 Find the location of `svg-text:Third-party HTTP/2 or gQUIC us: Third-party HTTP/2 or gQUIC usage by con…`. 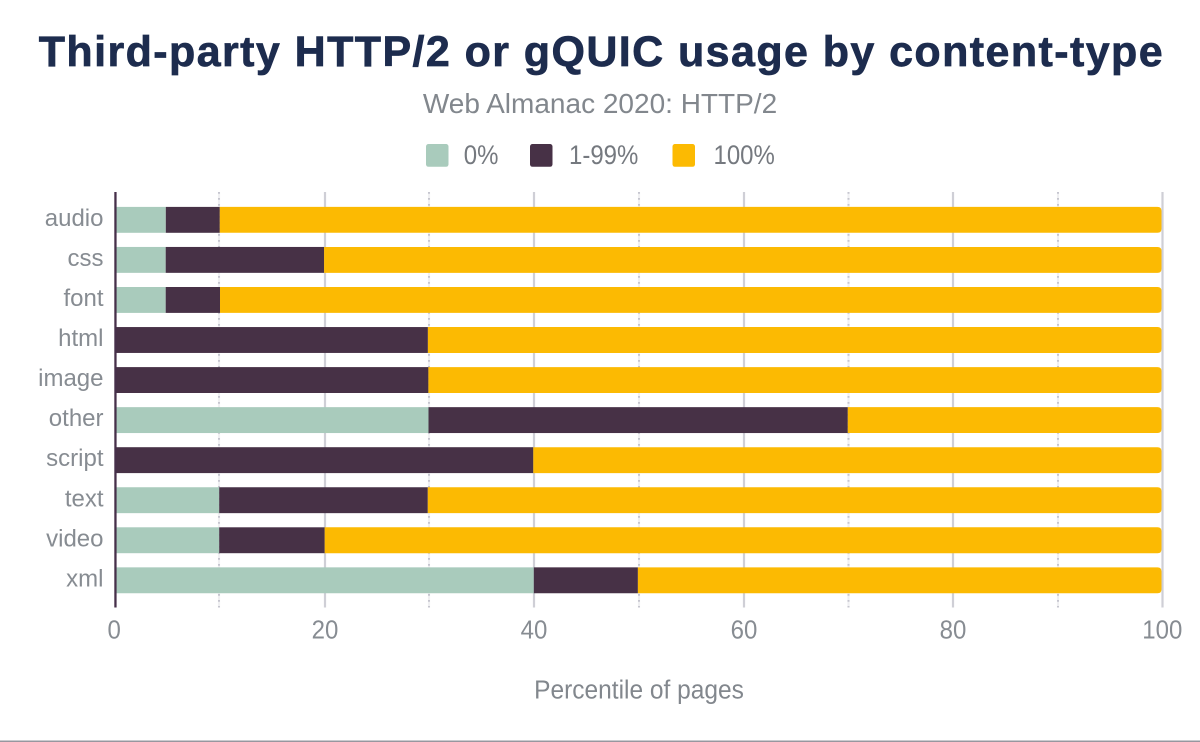

svg-text:Third-party HTTP/2 or gQUIC us: Third-party HTTP/2 or gQUIC usage by con… is located at coordinates (601, 52).